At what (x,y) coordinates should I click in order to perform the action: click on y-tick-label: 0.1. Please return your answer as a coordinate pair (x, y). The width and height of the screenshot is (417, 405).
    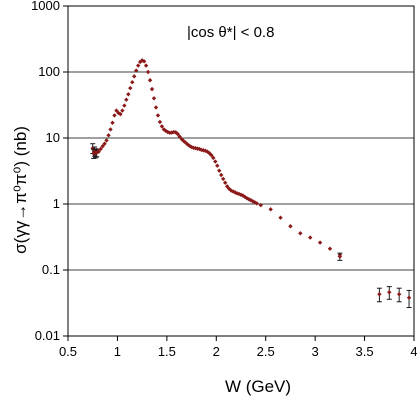
    Looking at the image, I should click on (51, 269).